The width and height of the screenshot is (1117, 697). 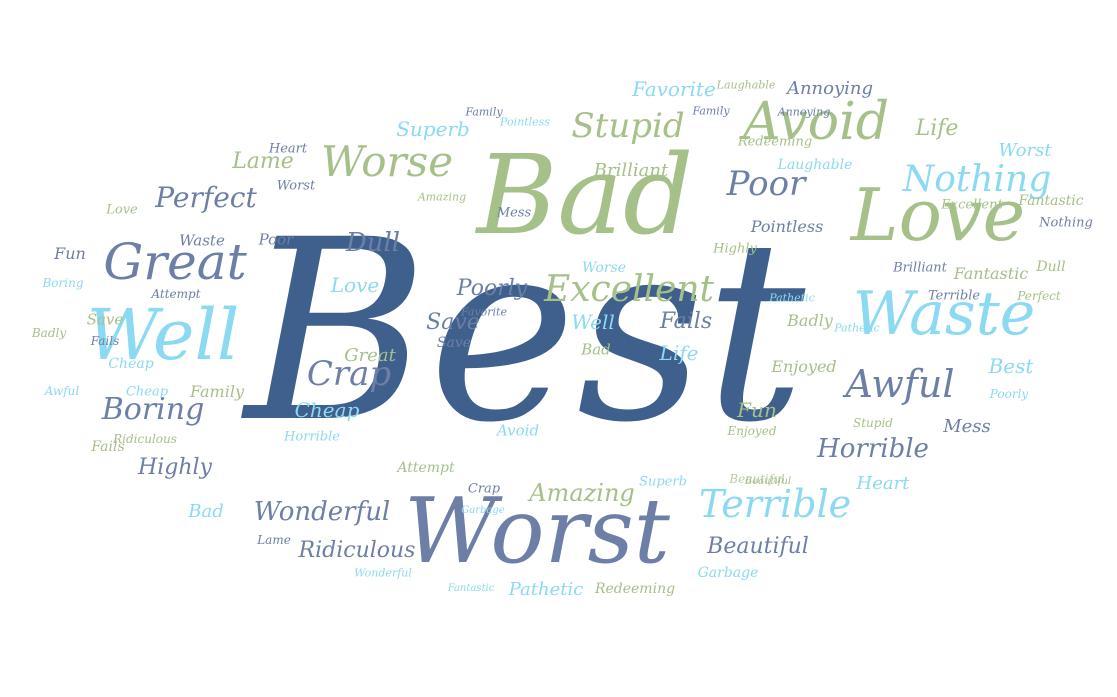 I want to click on cloud-word: Superb, so click(x=433, y=129).